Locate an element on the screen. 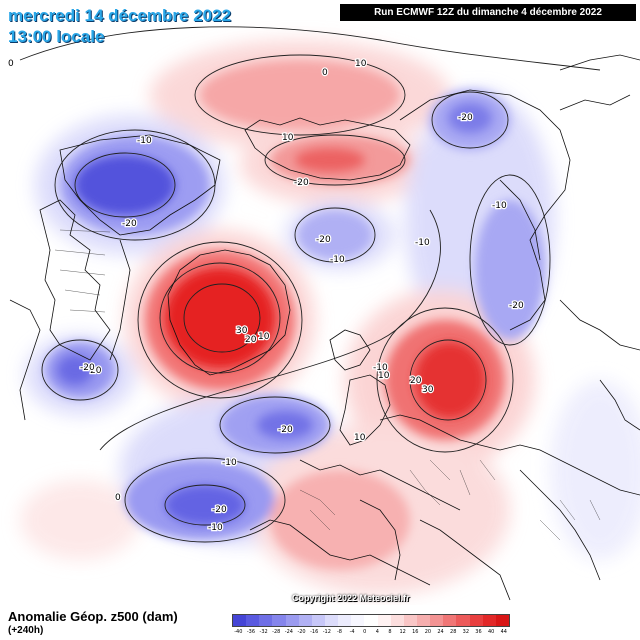 Image resolution: width=640 pixels, height=640 pixels. legend-tick-label: 12 is located at coordinates (402, 632).